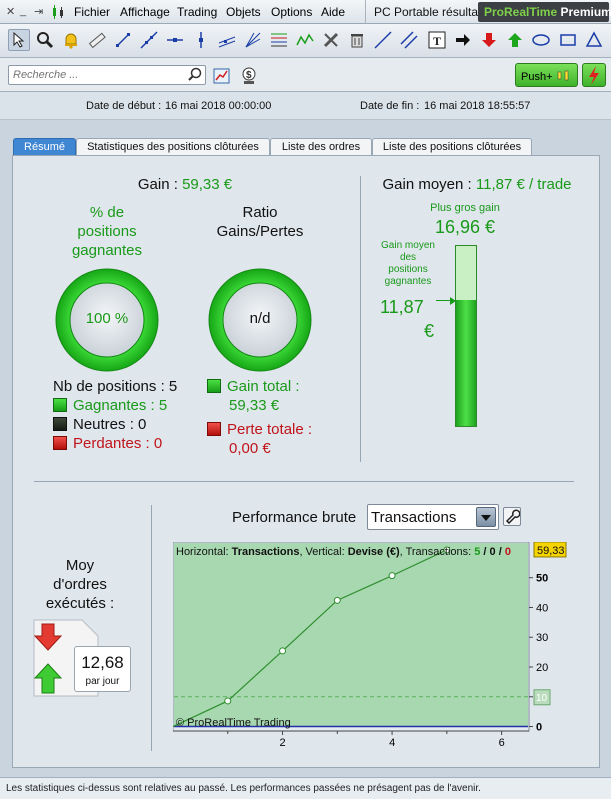  Describe the element at coordinates (107, 231) in the screenshot. I see `pct-label-line: positions` at that location.